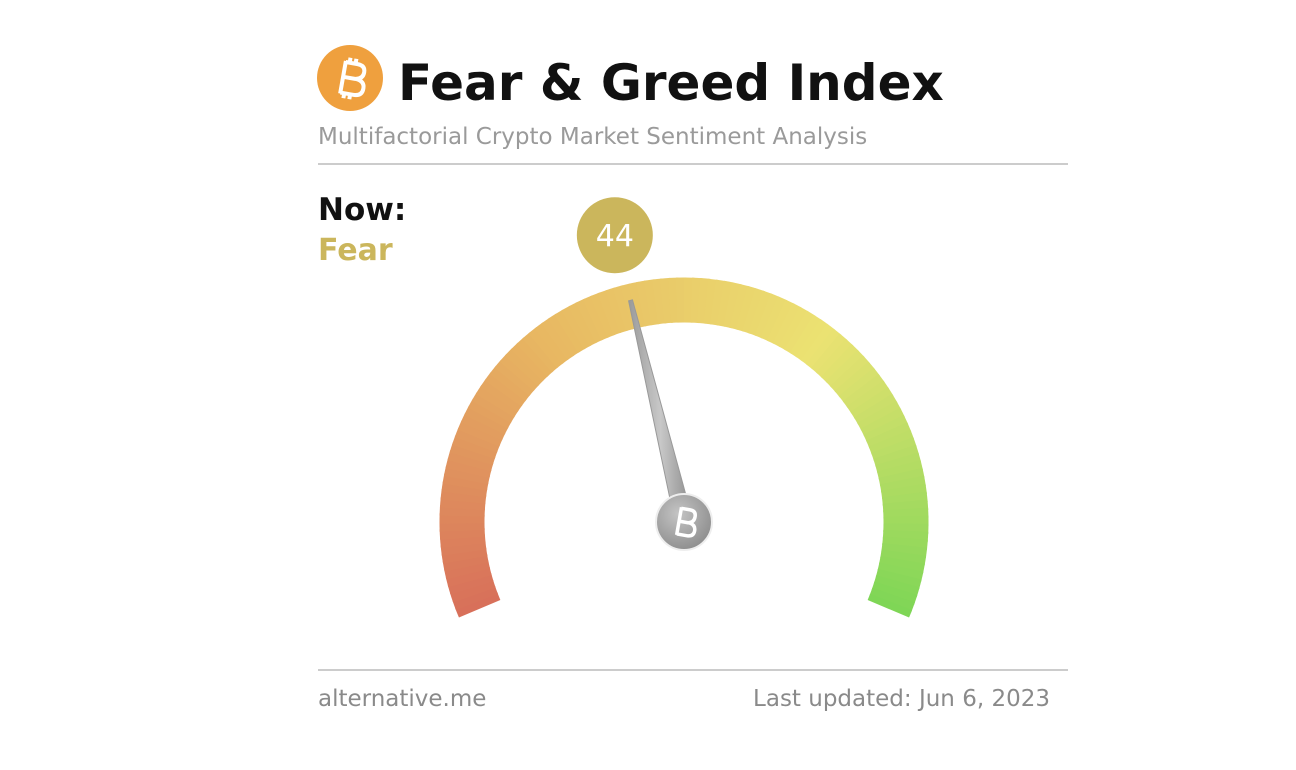  Describe the element at coordinates (890, 605) in the screenshot. I see `gauge-arc` at that location.